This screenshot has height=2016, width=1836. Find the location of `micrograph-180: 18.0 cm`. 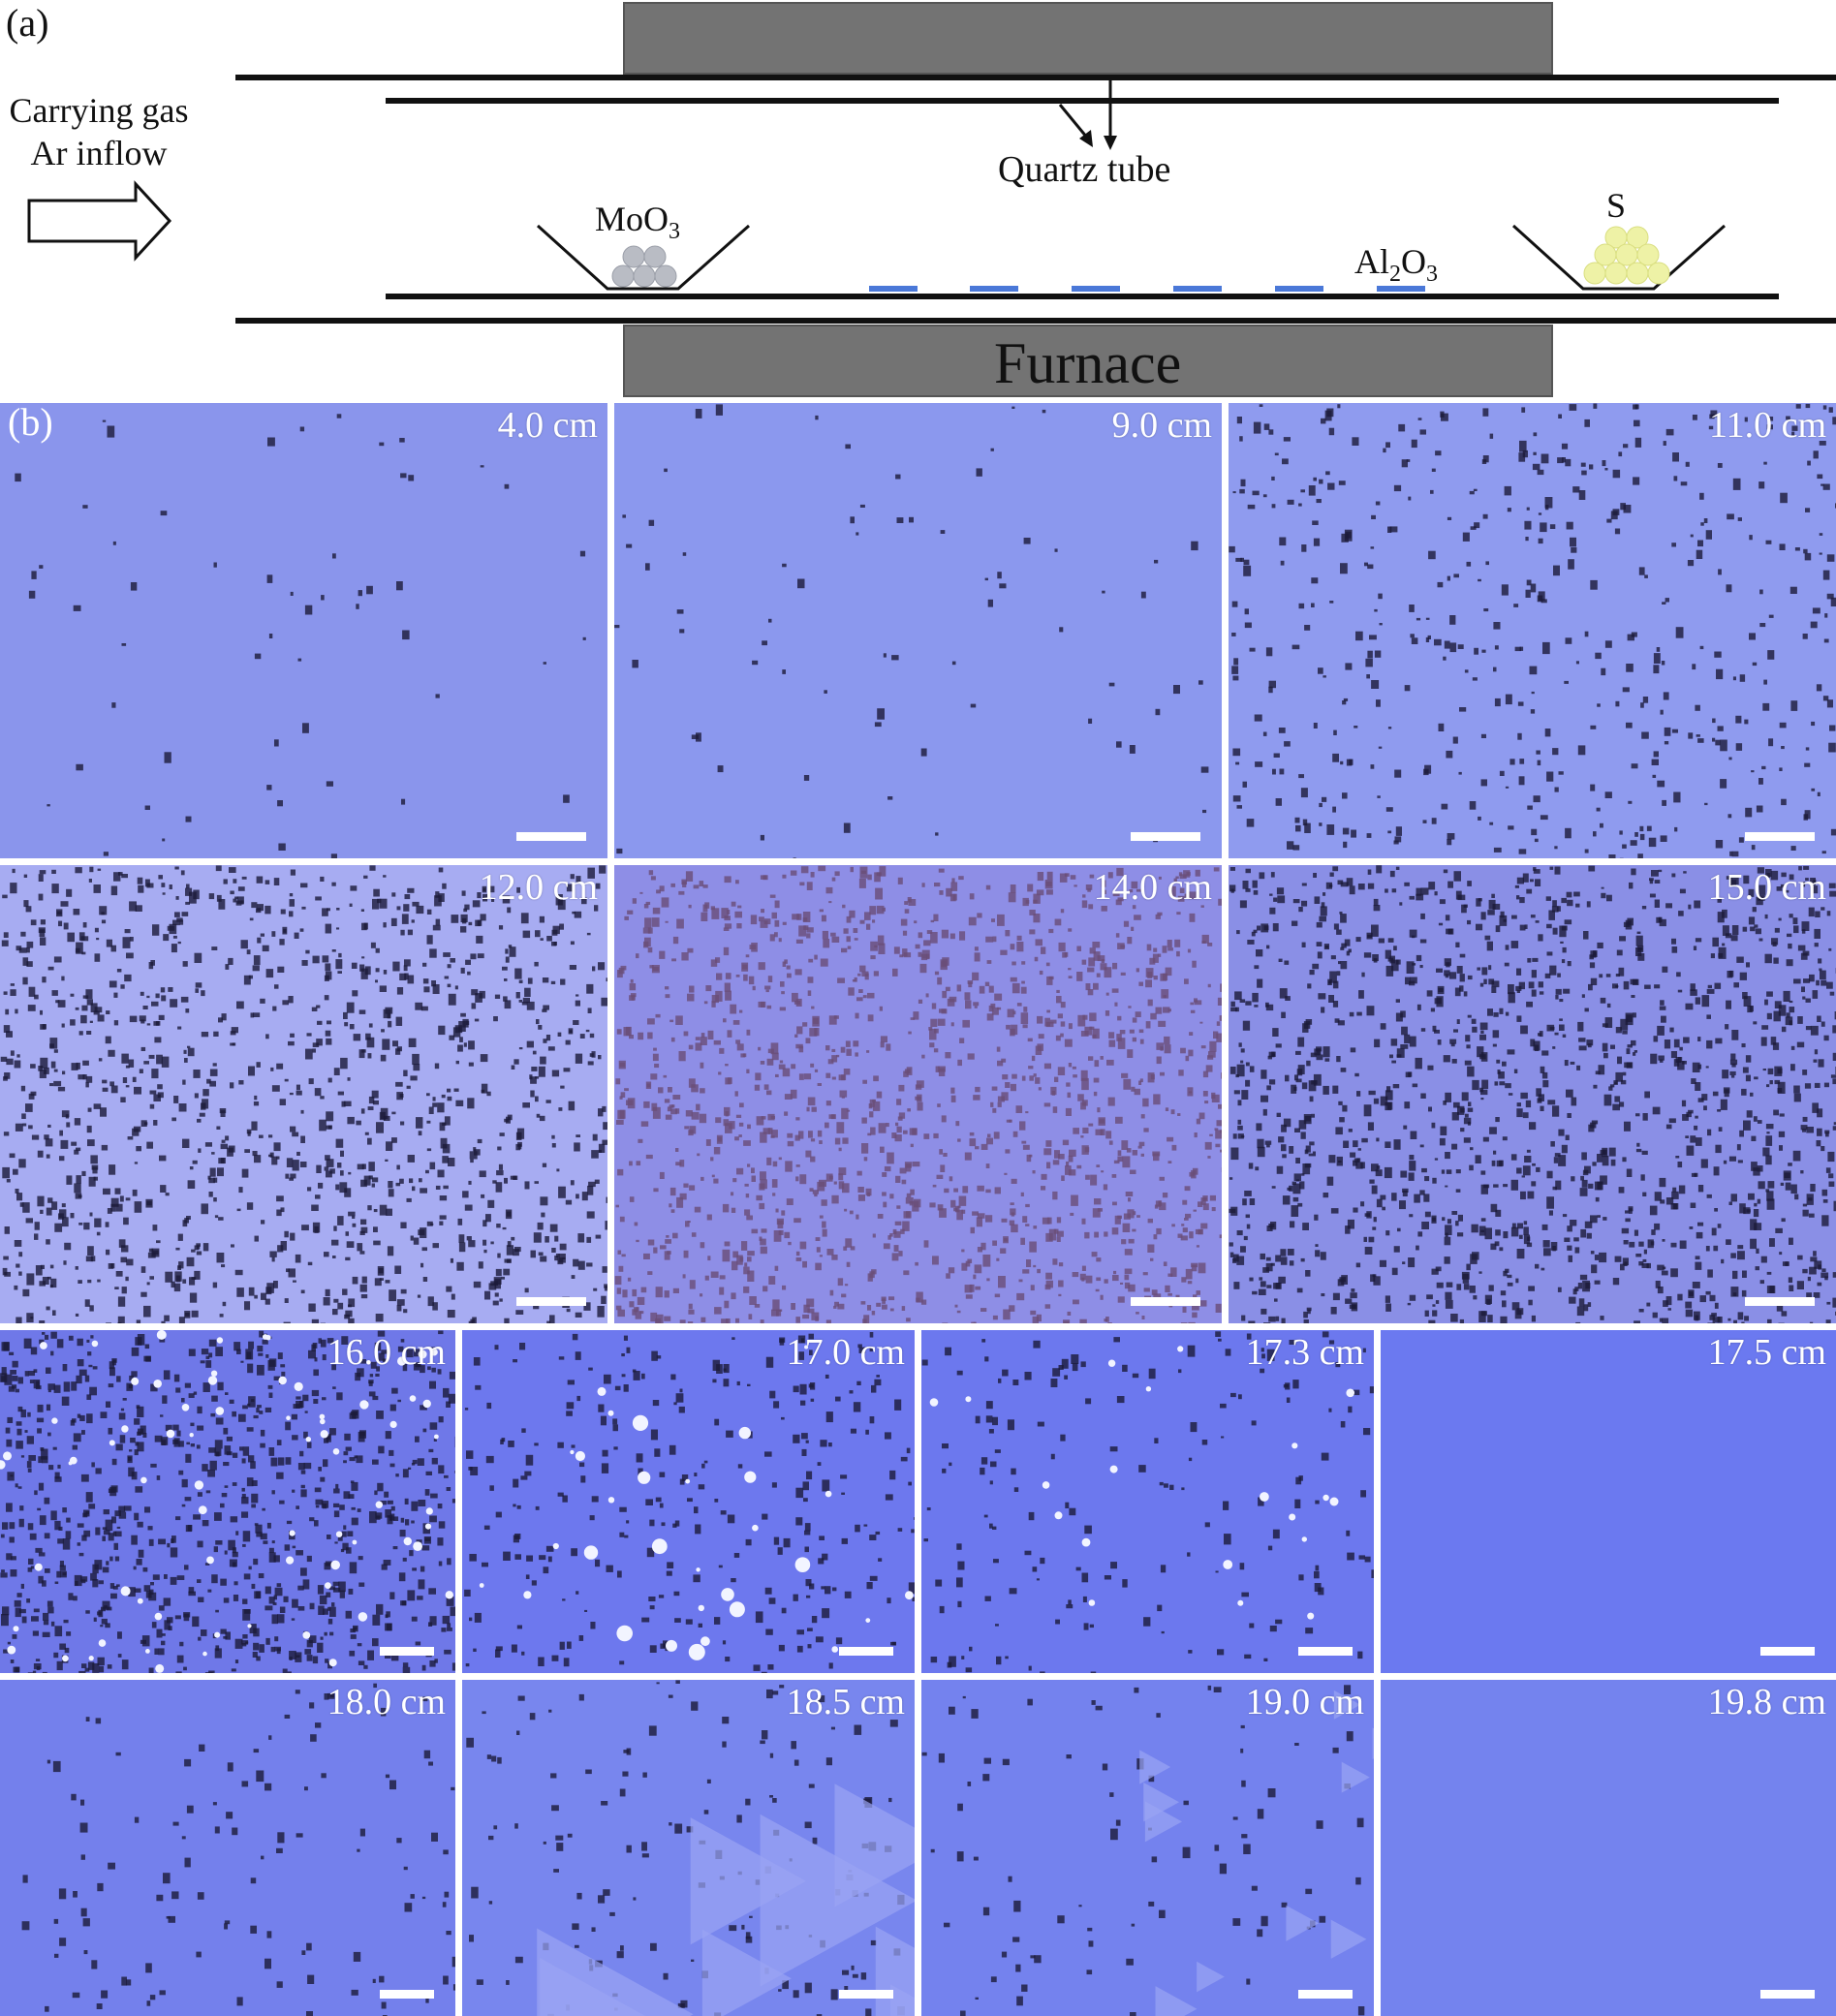

micrograph-180: 18.0 cm is located at coordinates (227, 1848).